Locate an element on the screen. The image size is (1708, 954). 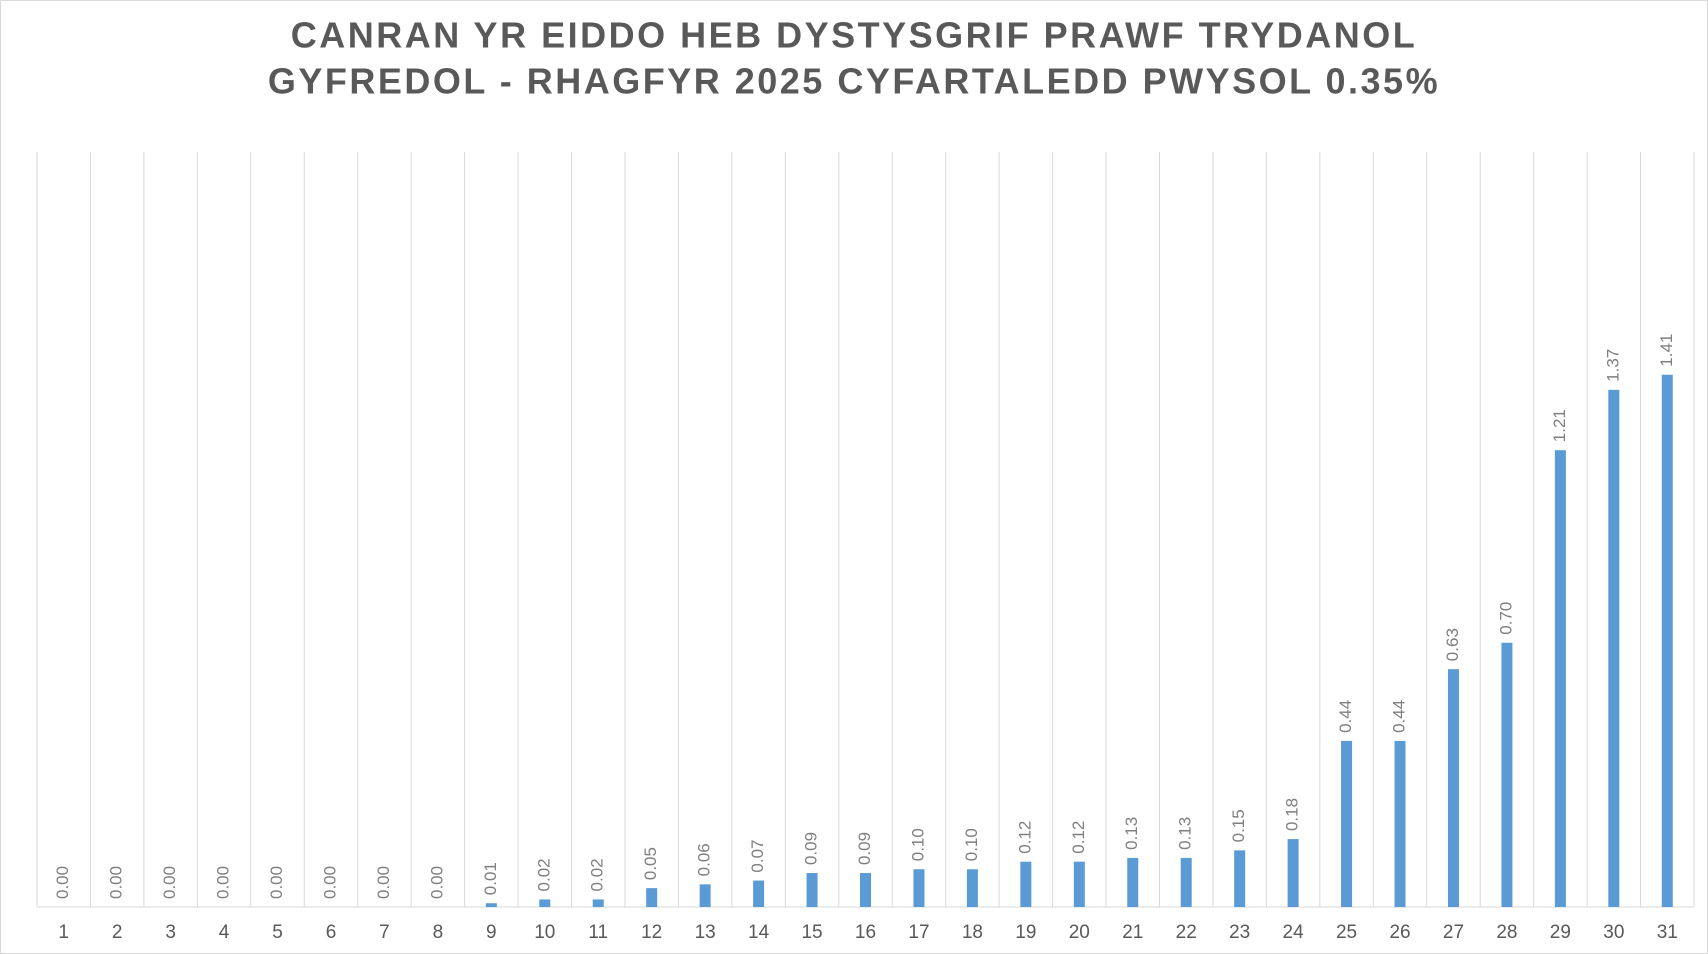
value-label: 0.05 is located at coordinates (650, 863).